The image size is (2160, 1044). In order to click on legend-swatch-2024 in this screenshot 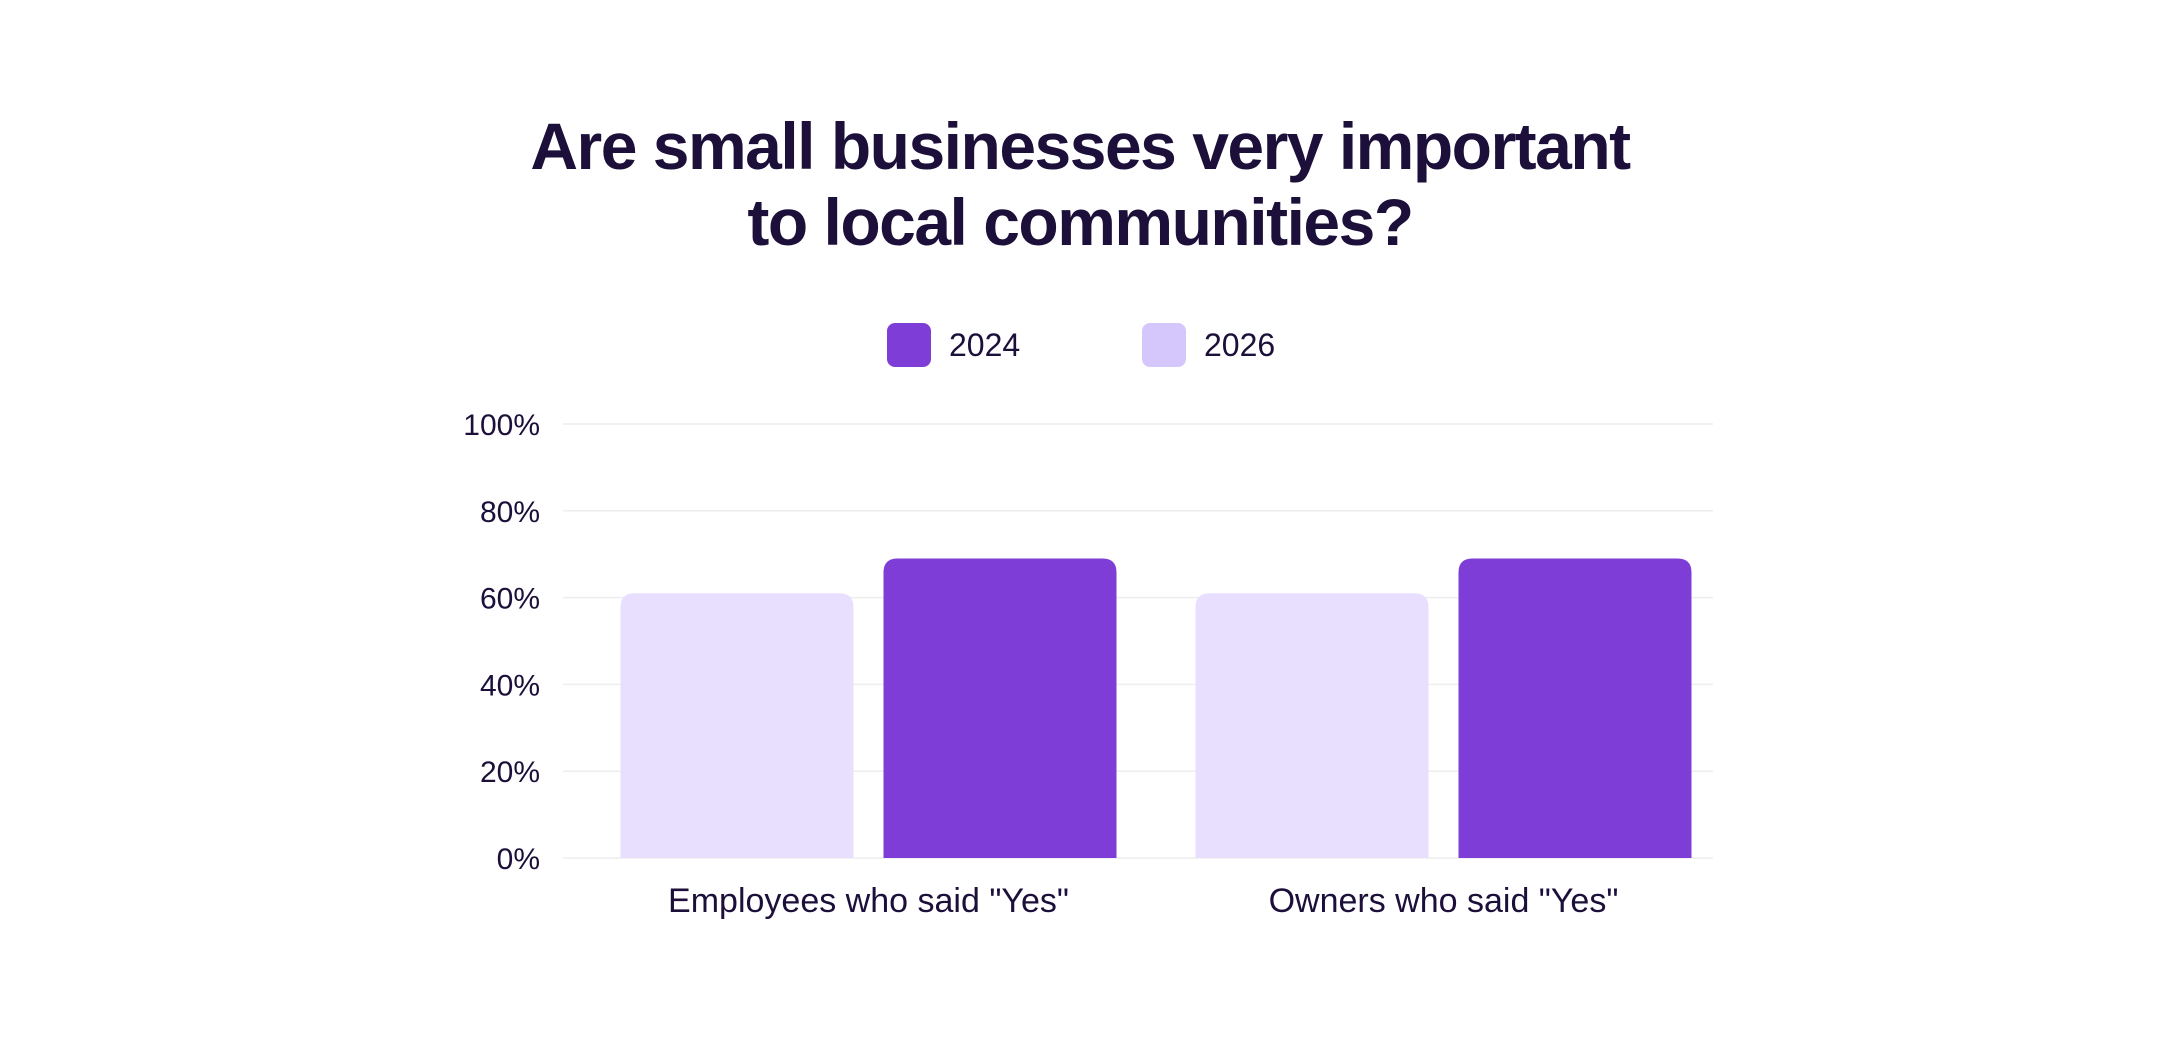, I will do `click(909, 345)`.